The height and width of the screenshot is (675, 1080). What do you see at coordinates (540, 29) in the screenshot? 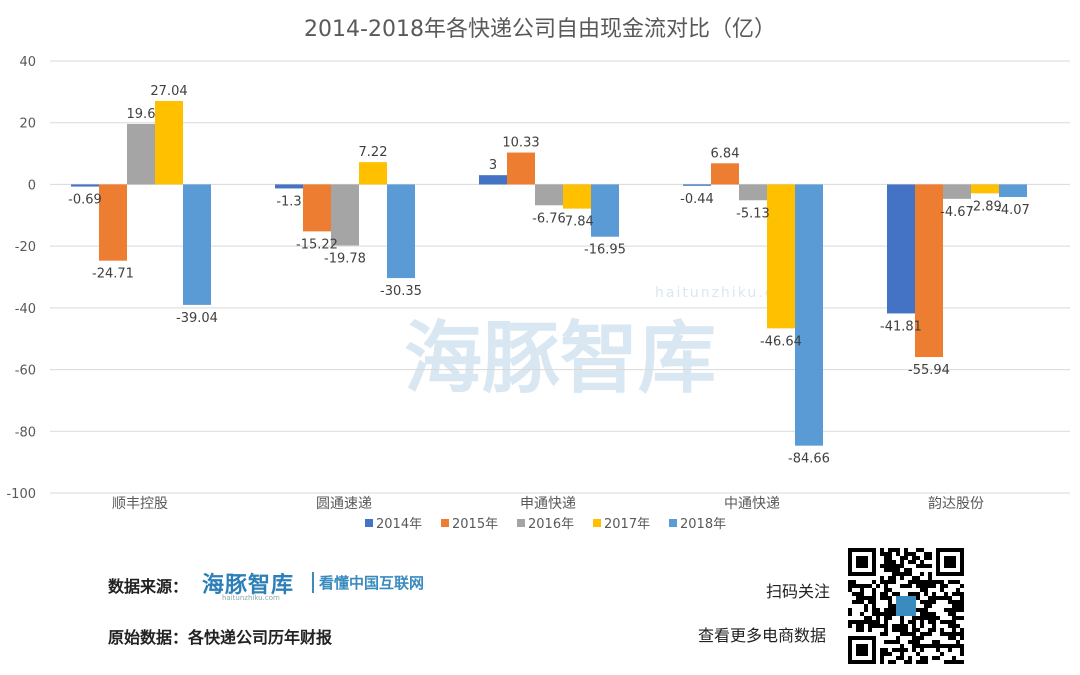
I see `chart-title: 2014-2018年各快递公司自由现金流对比（亿）` at bounding box center [540, 29].